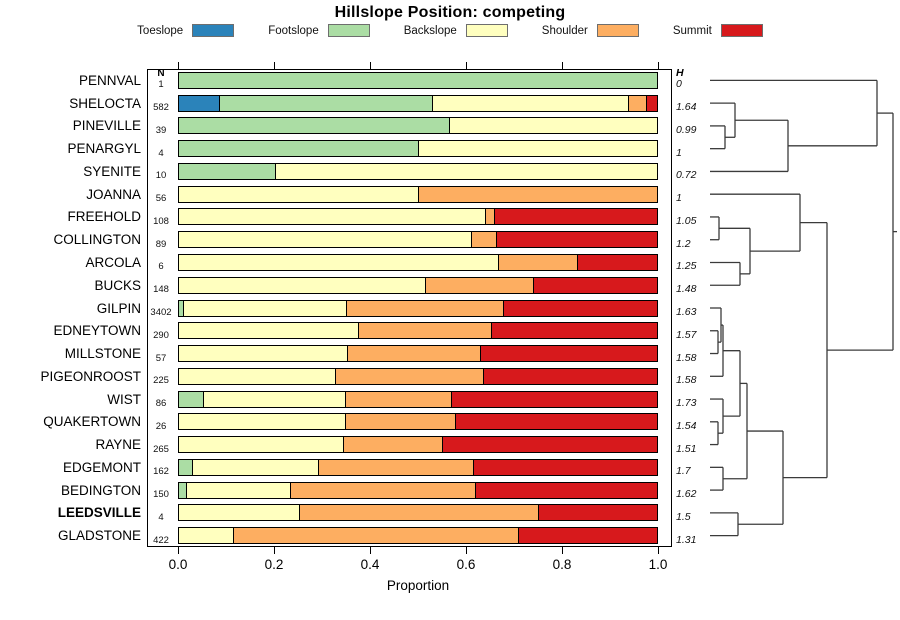 The width and height of the screenshot is (900, 620). What do you see at coordinates (102, 354) in the screenshot?
I see `row-label-millstone: MILLSTONE` at bounding box center [102, 354].